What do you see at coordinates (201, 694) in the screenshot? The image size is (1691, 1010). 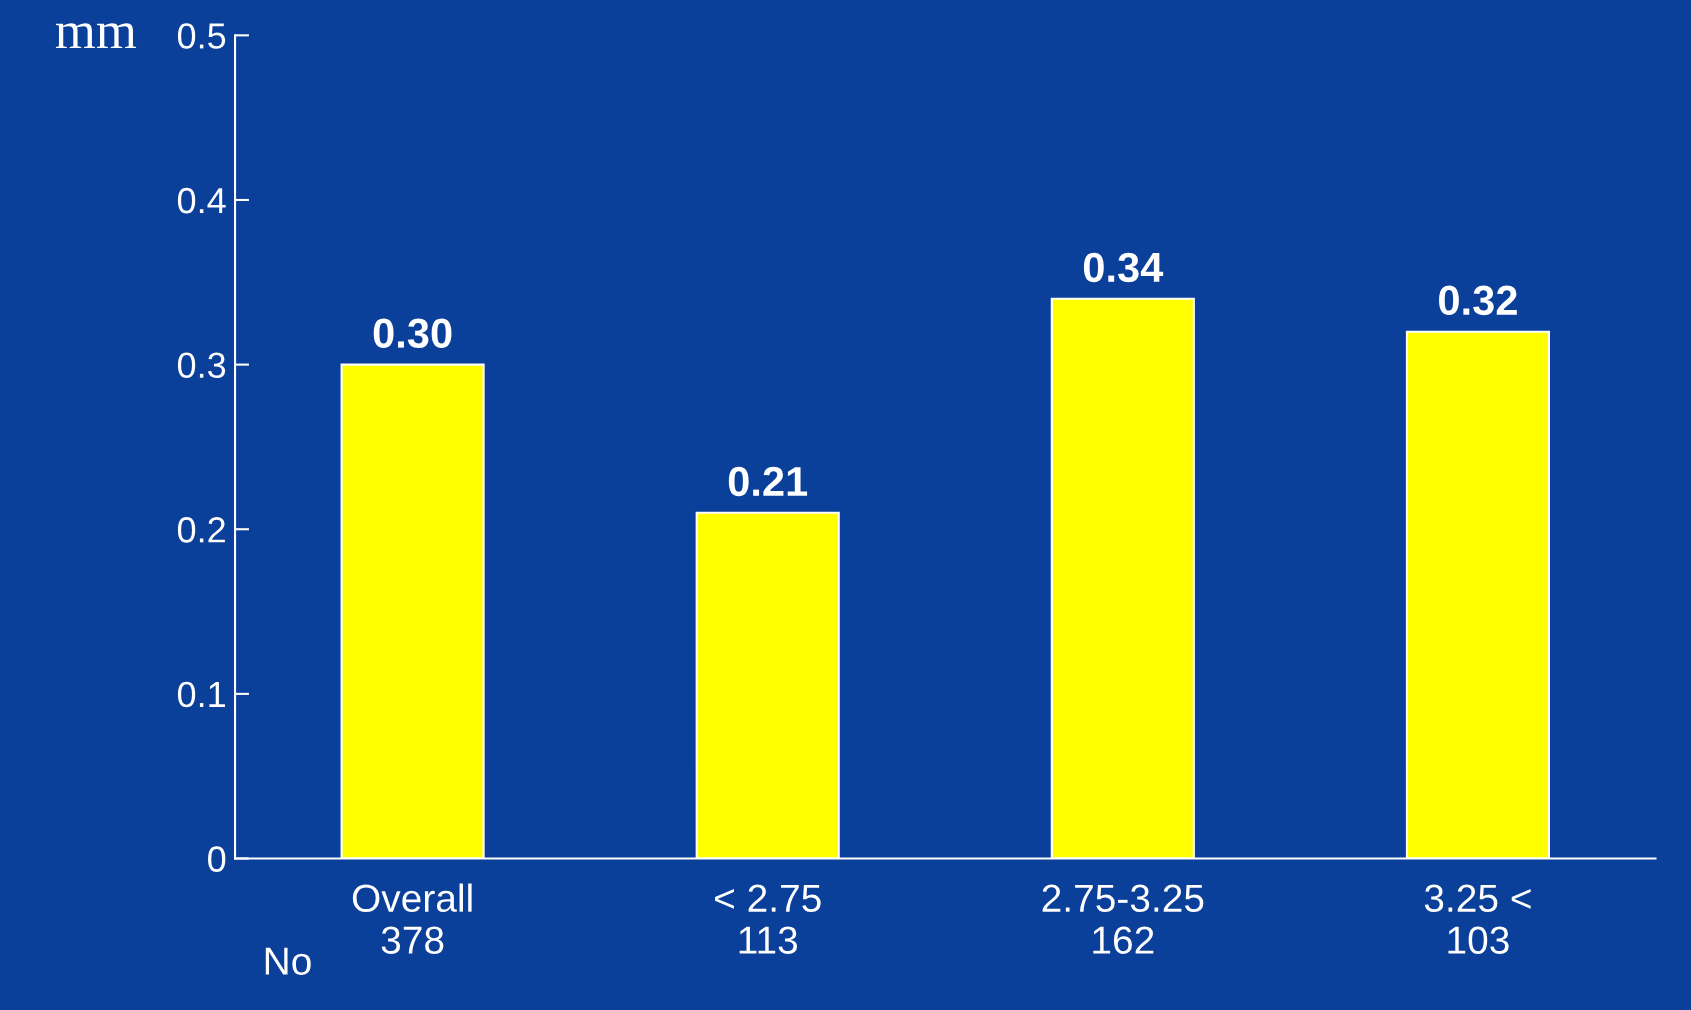 I see `y-tick-label: 0.1` at bounding box center [201, 694].